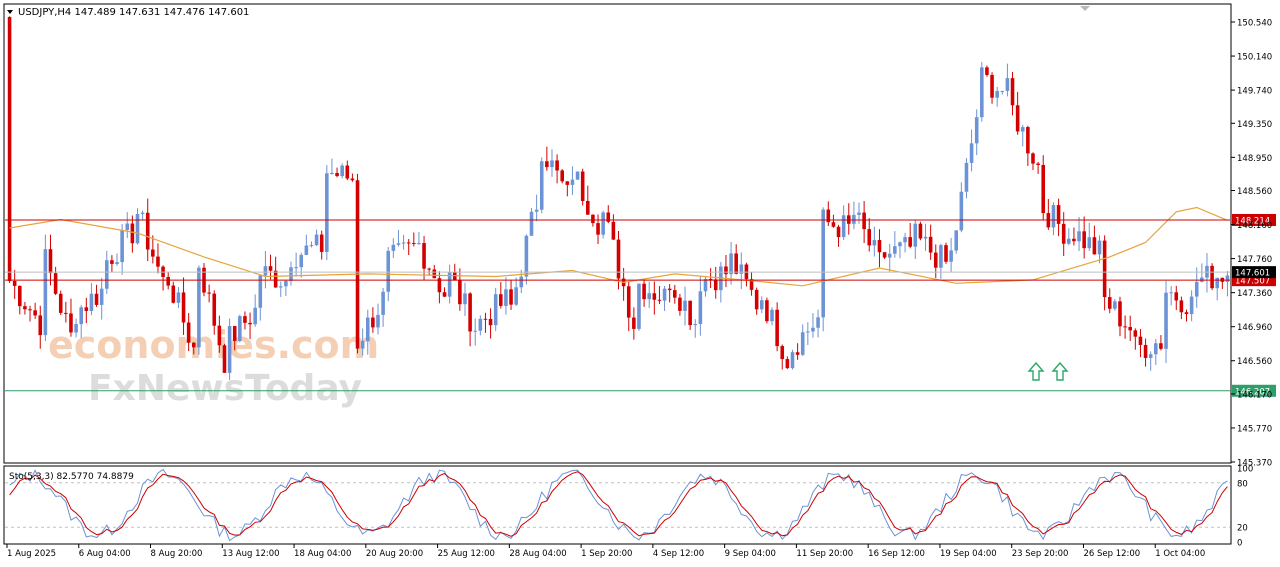  I want to click on price-tick-label: 147.760, so click(1254, 260).